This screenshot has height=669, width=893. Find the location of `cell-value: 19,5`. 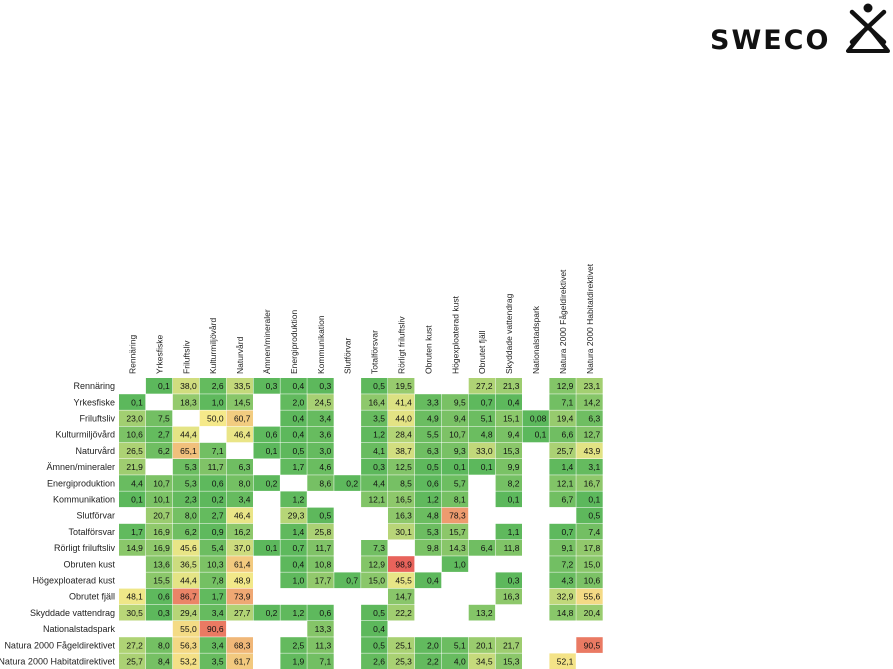

cell-value: 19,5 is located at coordinates (403, 386).